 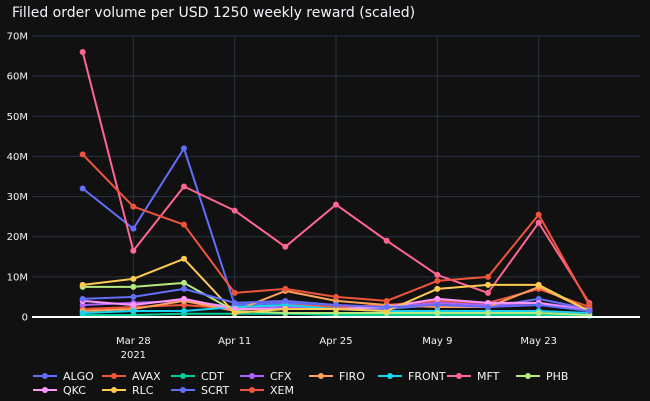 I want to click on legend-label-scrt: SCRT, so click(x=215, y=390).